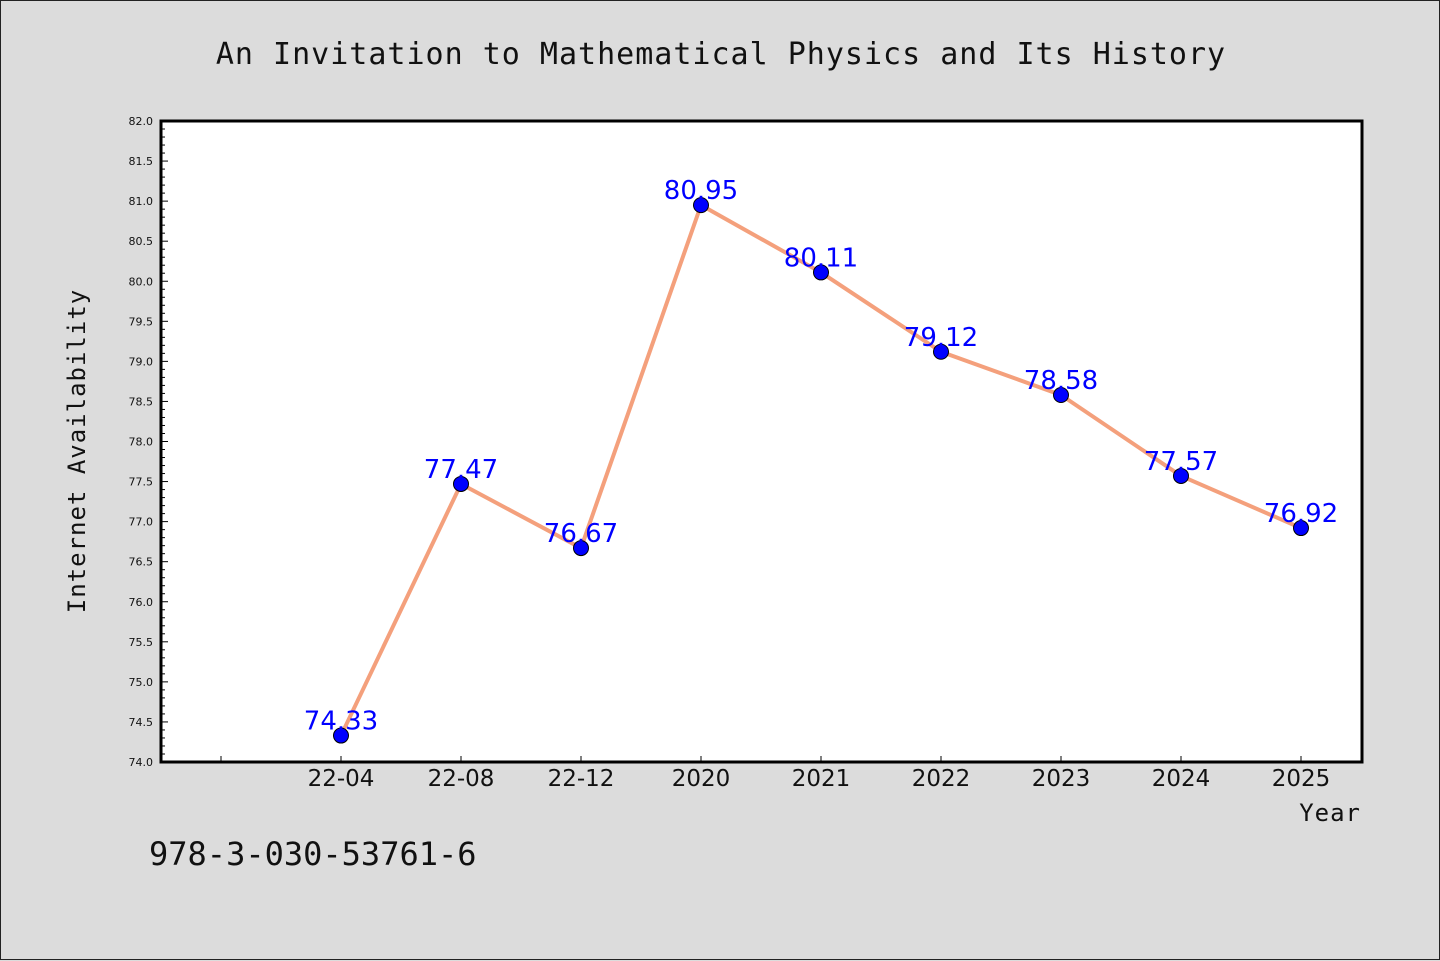  I want to click on isbn-footnote: 978-3-030-53761-6, so click(313, 854).